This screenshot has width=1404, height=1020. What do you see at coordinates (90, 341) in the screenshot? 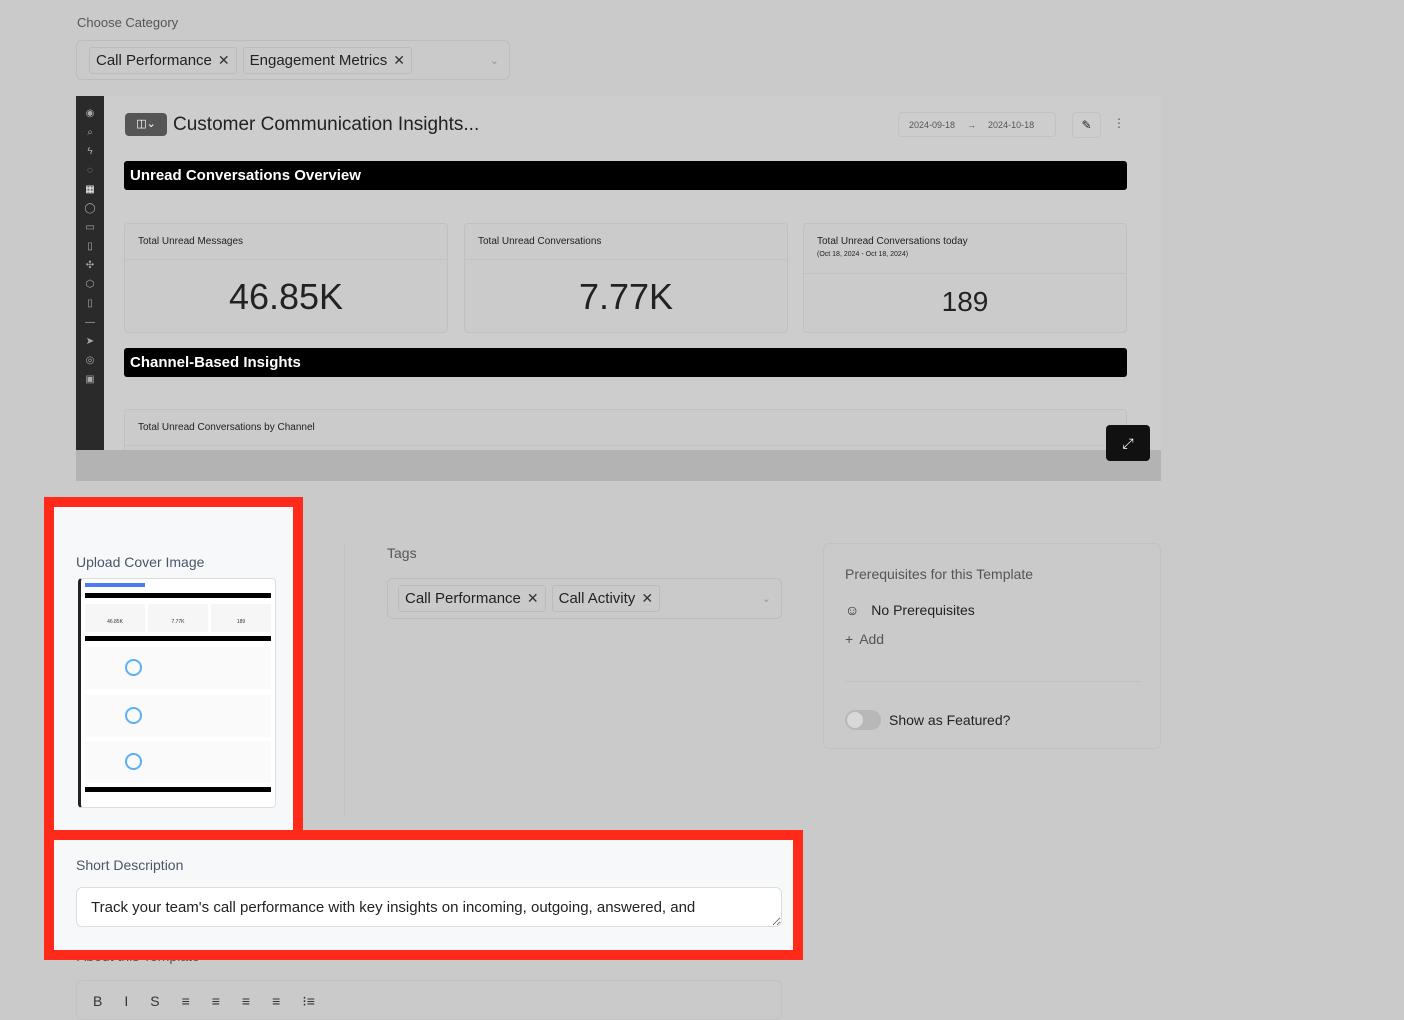
I see `send-icon: ➤` at bounding box center [90, 341].